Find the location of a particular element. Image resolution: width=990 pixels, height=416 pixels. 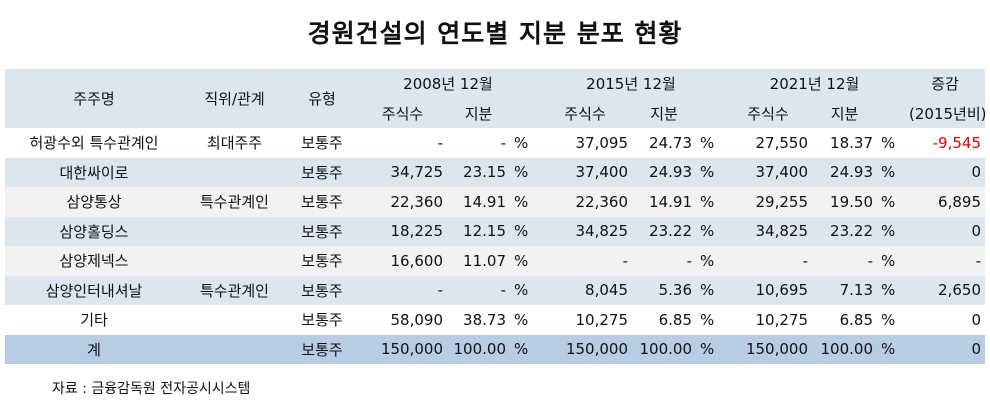

table-row: 기타 보통주 58,090 38.73% 10,275 6.85% 10,275 6.85% 0 is located at coordinates (495, 320).